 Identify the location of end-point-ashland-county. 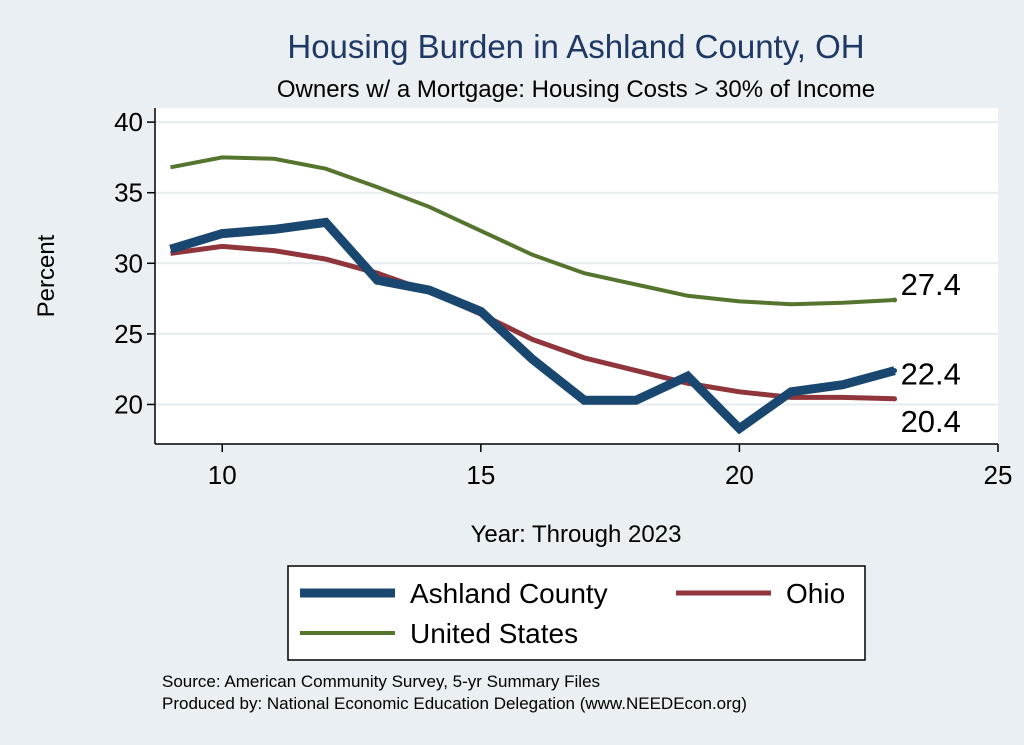
(895, 371).